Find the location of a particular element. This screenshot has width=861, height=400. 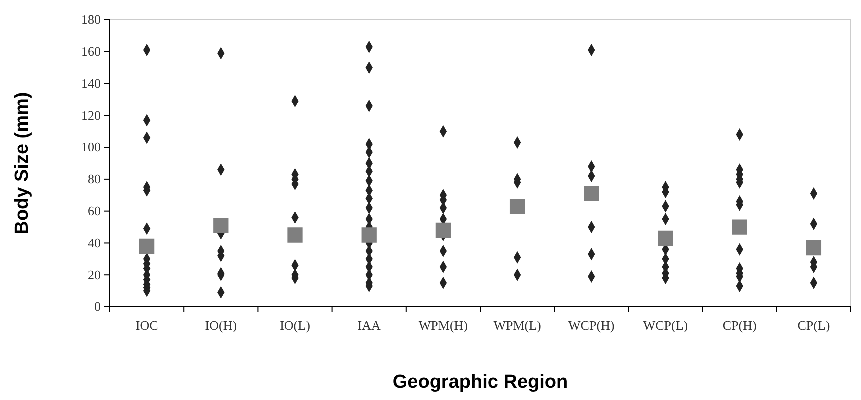

y-tick-label: 160 is located at coordinates (91, 52).